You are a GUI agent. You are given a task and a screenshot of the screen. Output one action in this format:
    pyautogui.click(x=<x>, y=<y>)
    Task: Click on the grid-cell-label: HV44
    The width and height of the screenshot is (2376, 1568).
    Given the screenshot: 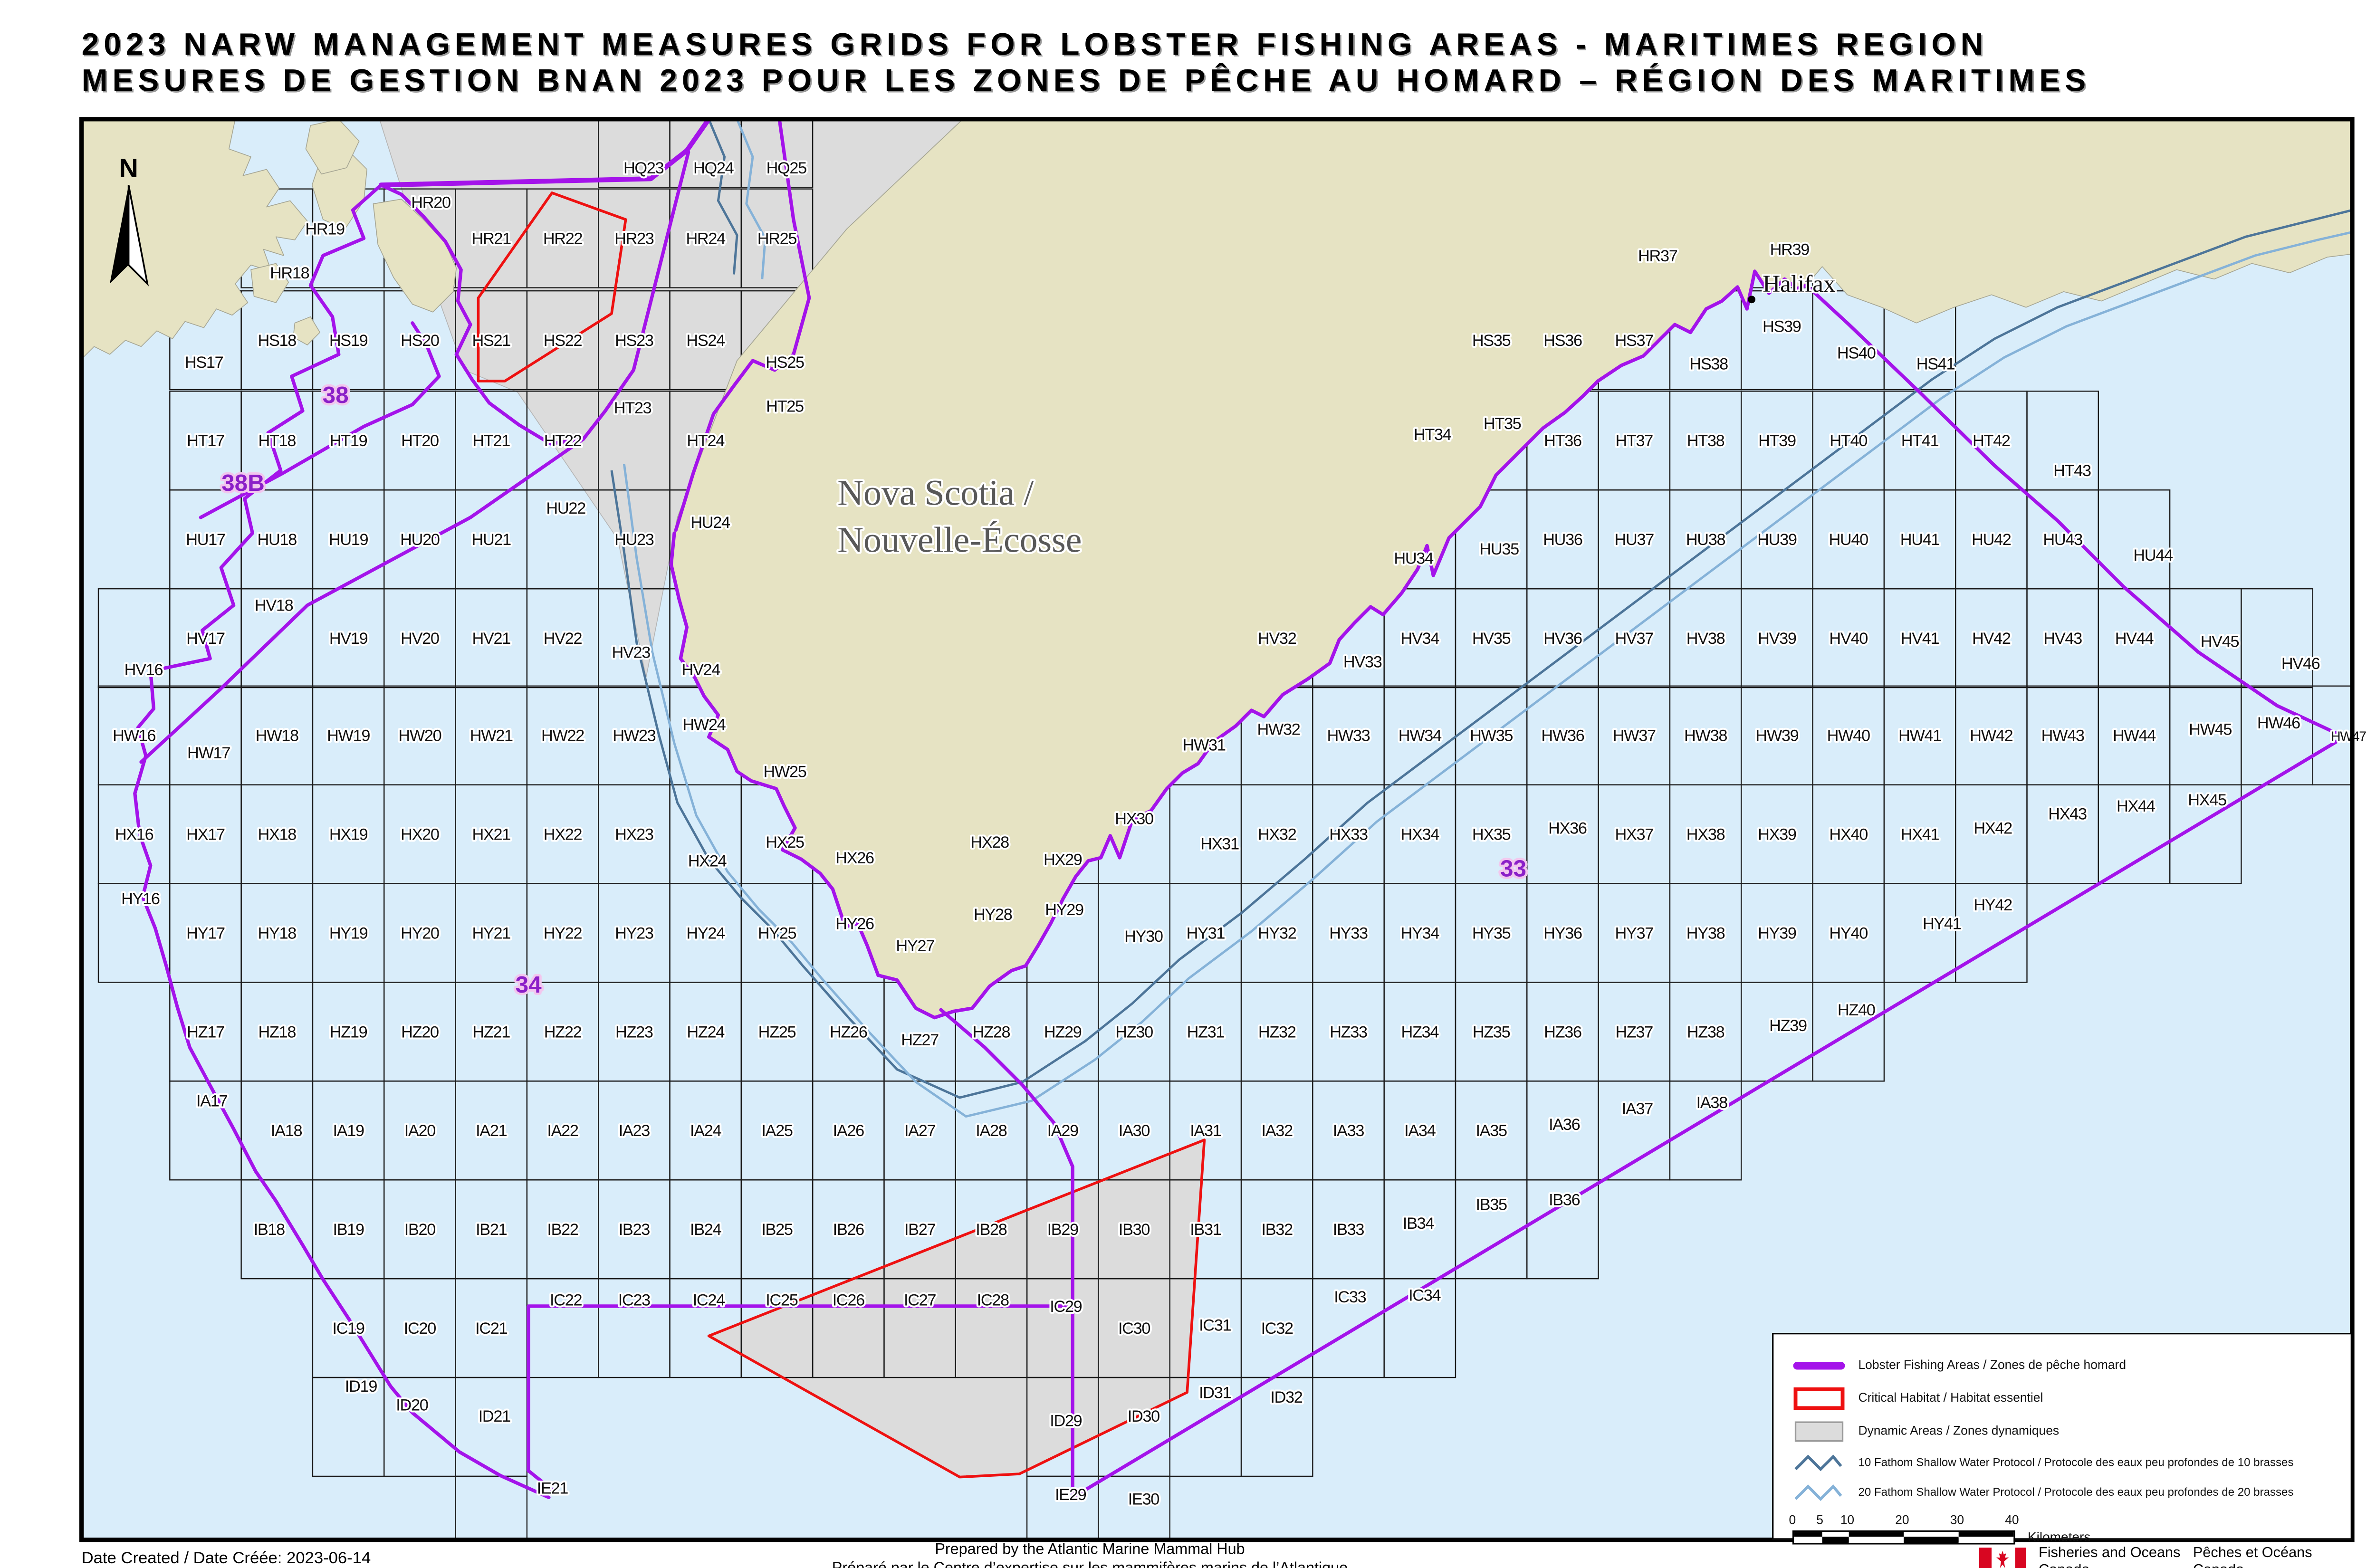 What is the action you would take?
    pyautogui.click(x=2134, y=639)
    